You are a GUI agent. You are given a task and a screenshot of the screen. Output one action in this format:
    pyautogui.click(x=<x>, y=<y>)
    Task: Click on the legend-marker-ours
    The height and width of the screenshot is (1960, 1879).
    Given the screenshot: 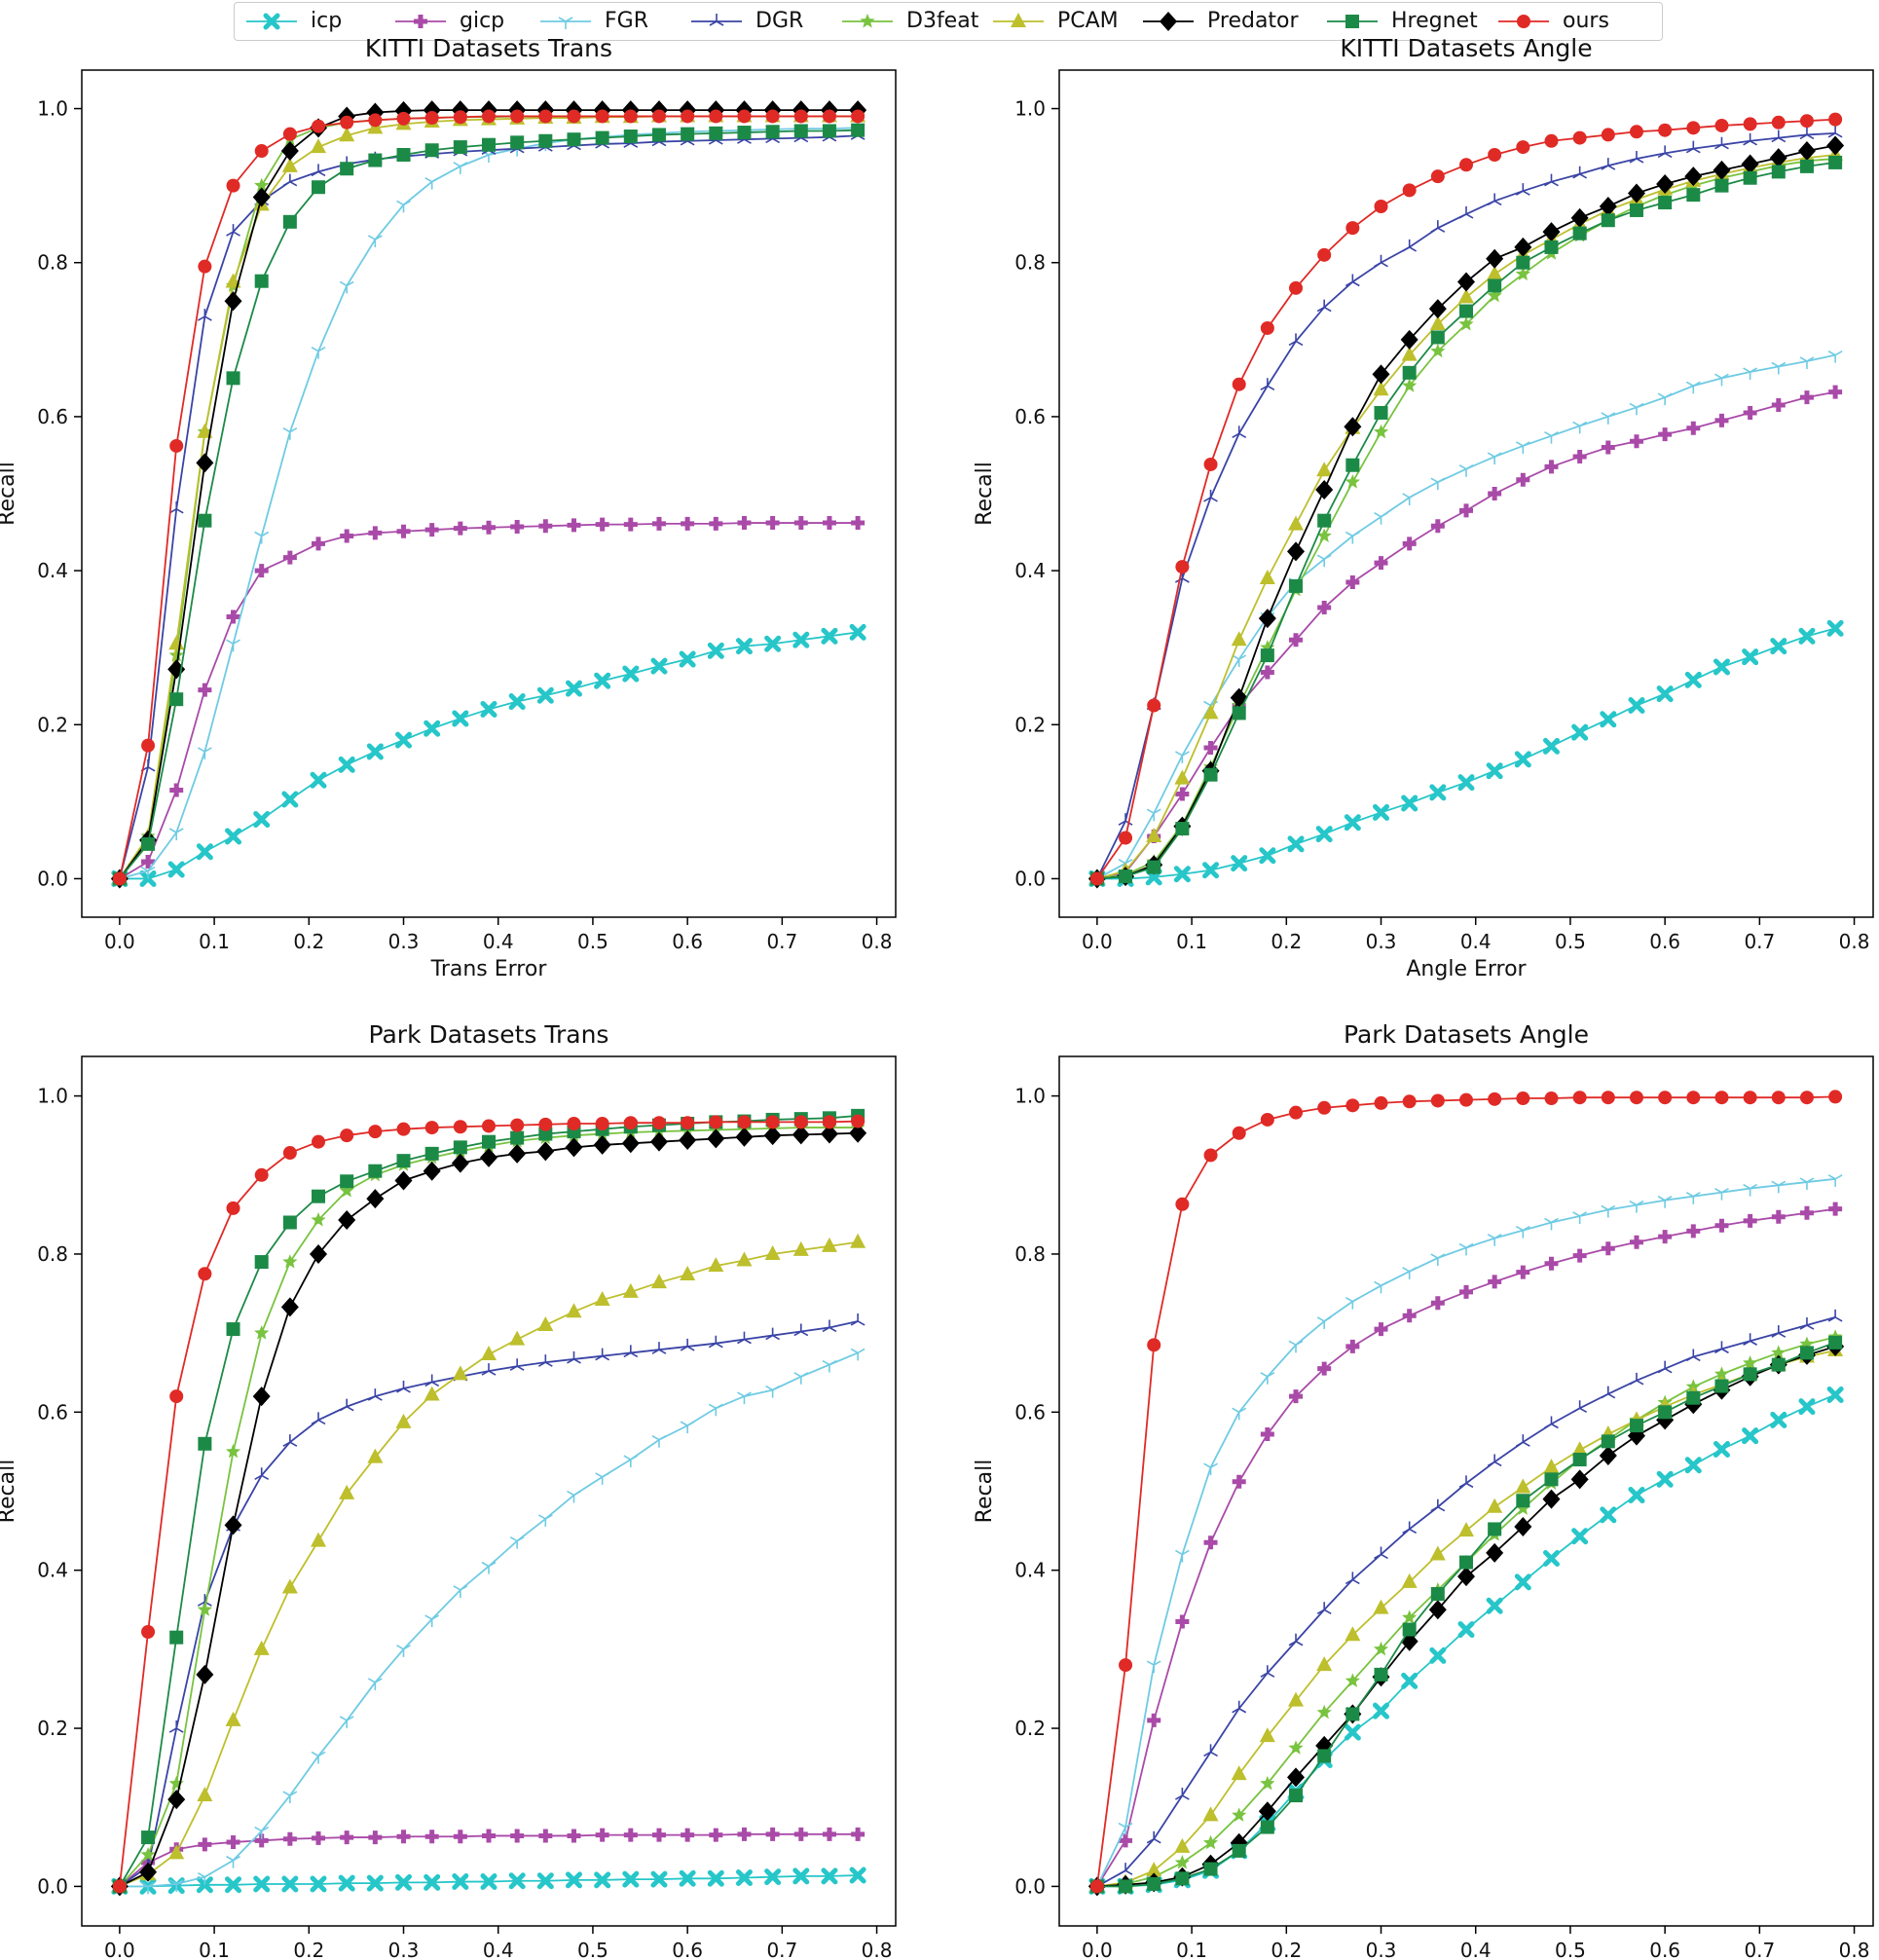 What is the action you would take?
    pyautogui.click(x=1524, y=21)
    